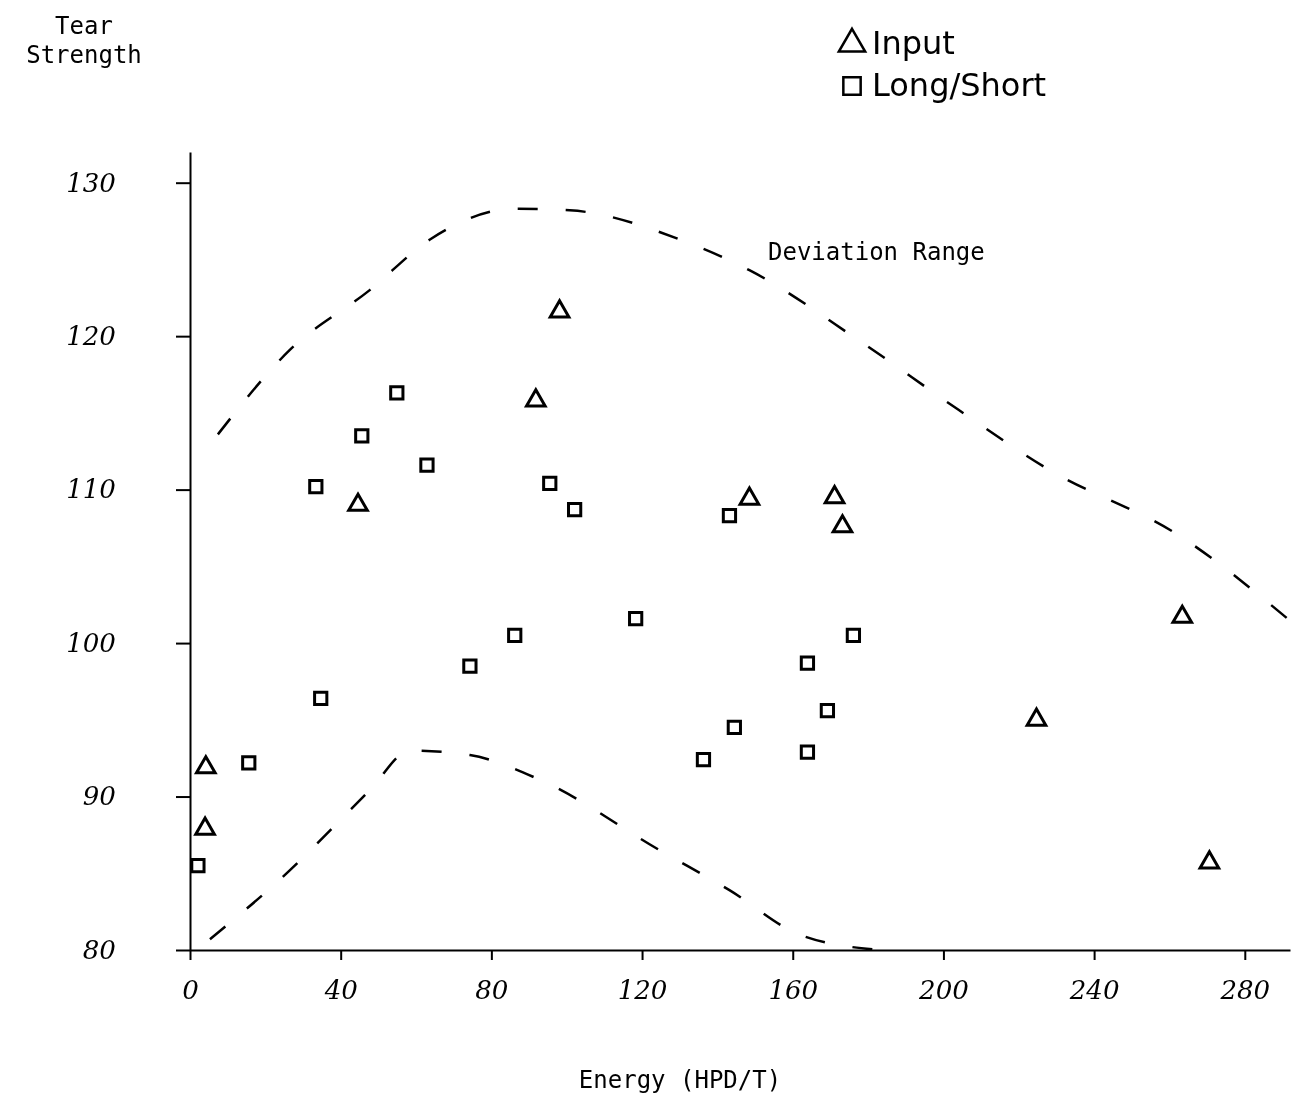 This screenshot has height=1106, width=1298. Describe the element at coordinates (1094, 990) in the screenshot. I see `x-tick-label: 240` at that location.